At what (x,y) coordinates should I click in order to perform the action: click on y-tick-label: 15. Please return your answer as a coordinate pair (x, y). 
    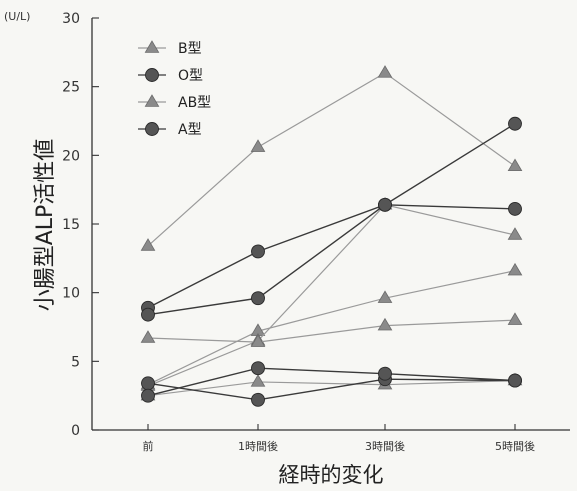
    Looking at the image, I should click on (71, 225).